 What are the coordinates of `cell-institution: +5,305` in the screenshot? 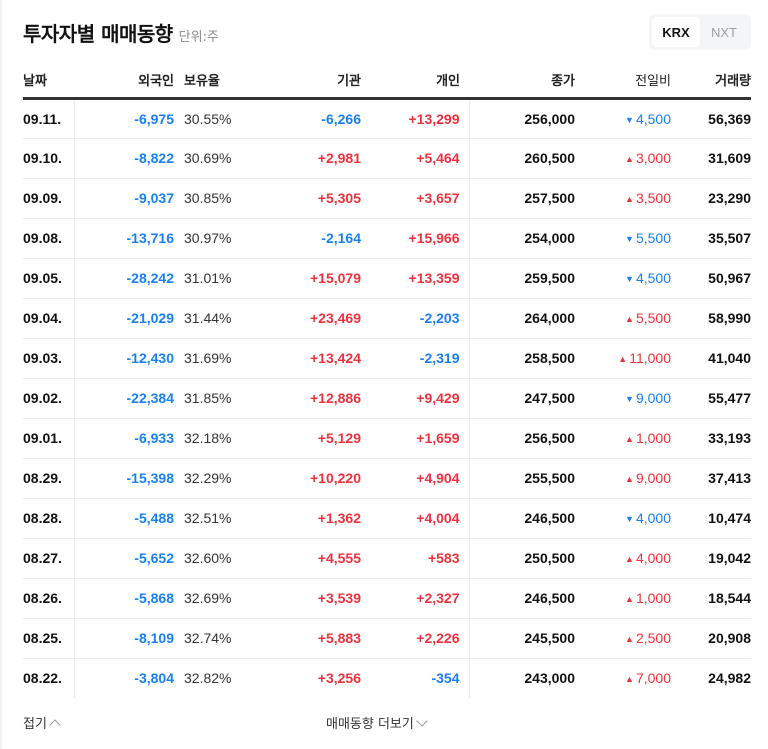 It's located at (301, 198).